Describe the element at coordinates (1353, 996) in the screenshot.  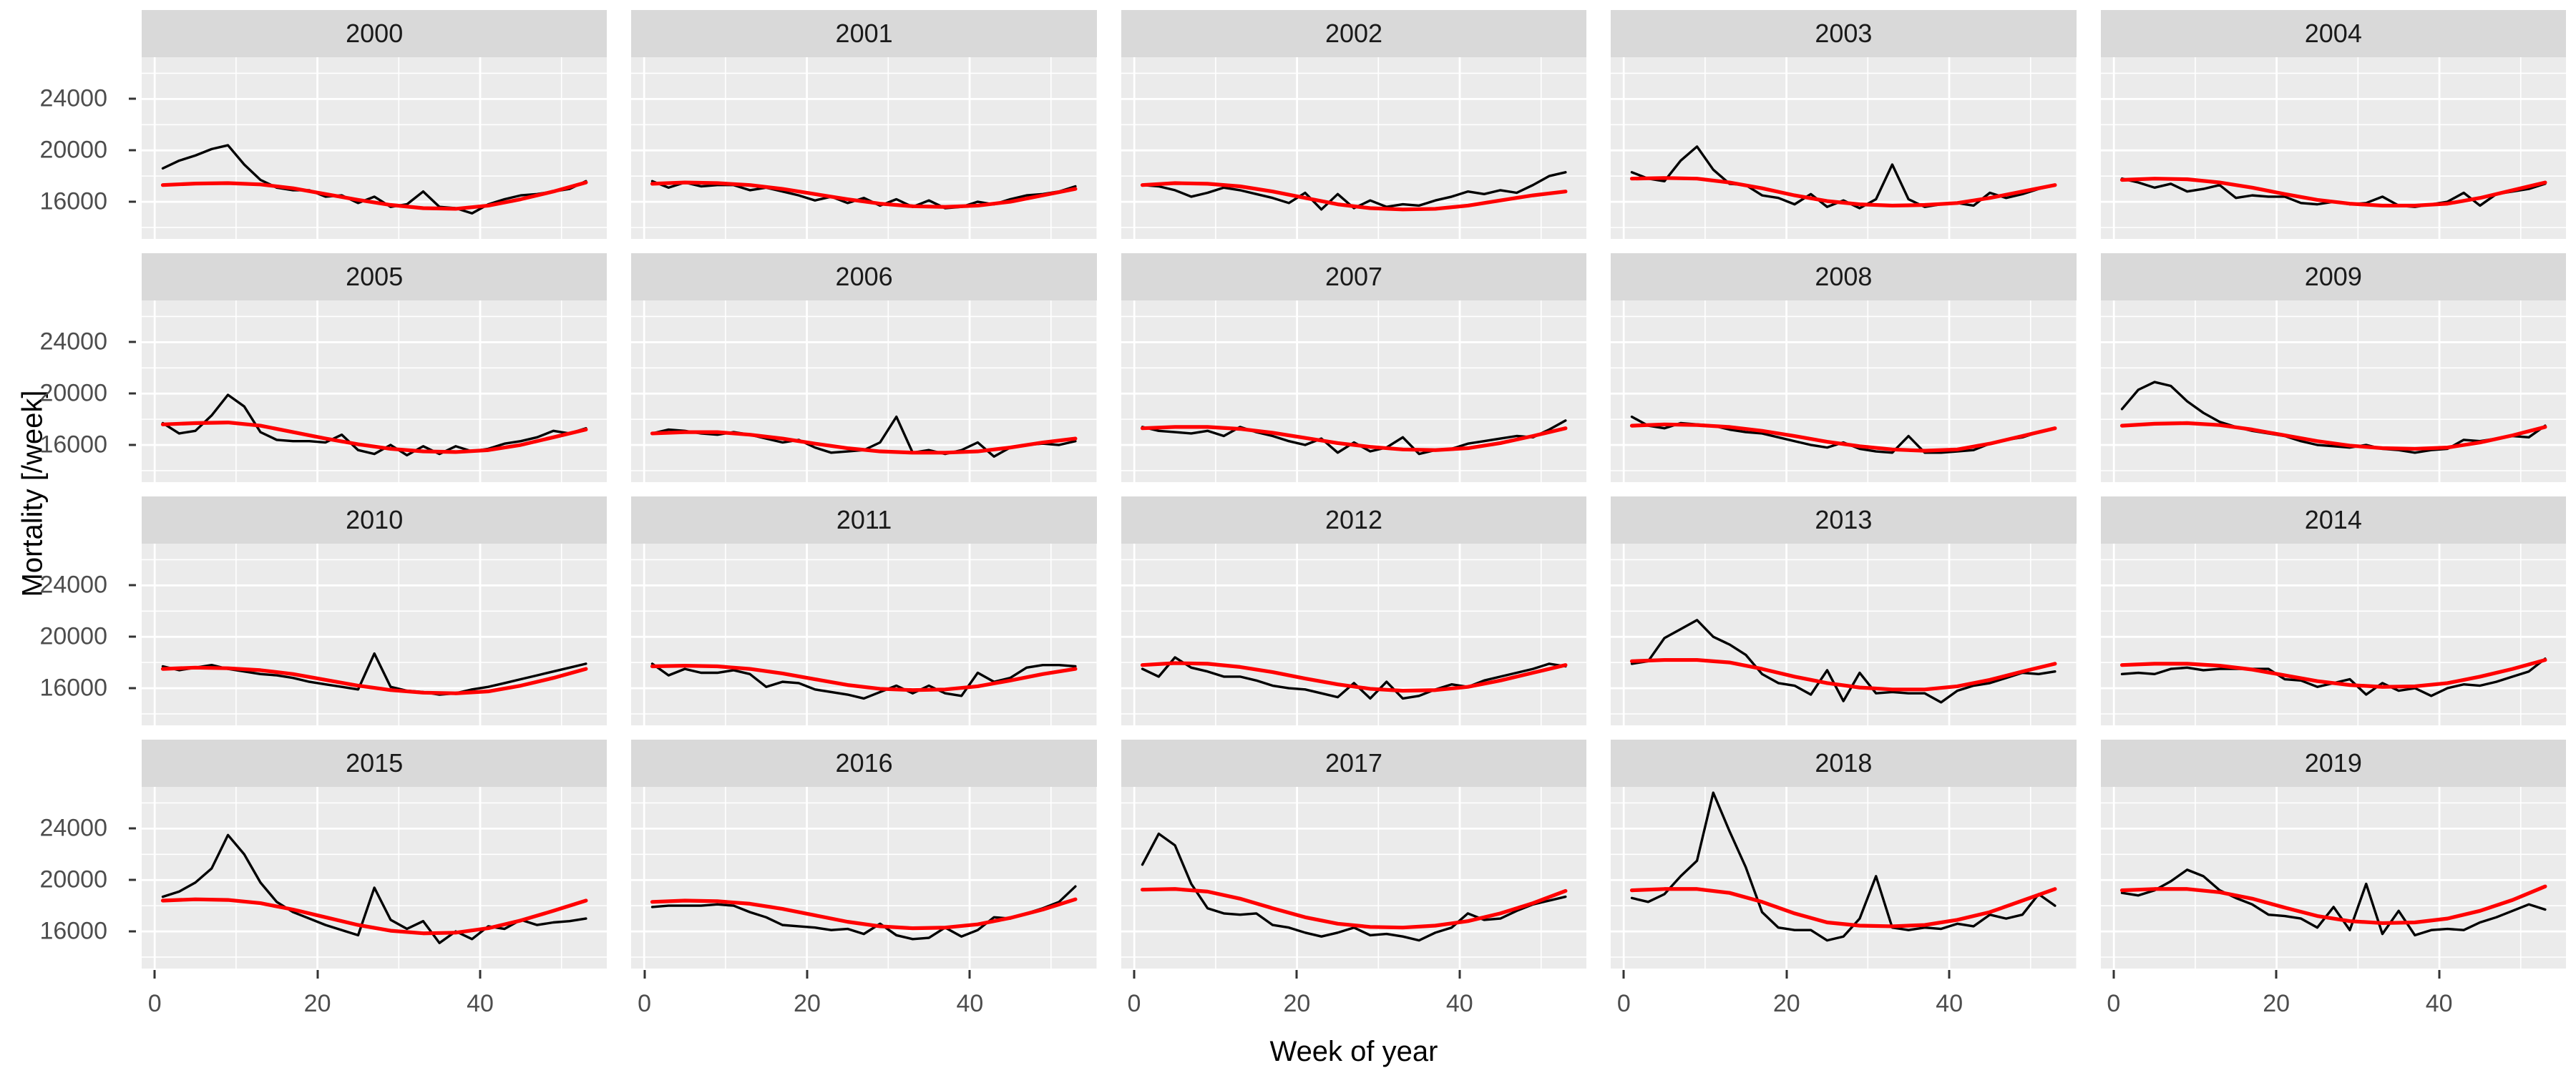
I see `x-axis-labels-col-2: 0 20 40` at that location.